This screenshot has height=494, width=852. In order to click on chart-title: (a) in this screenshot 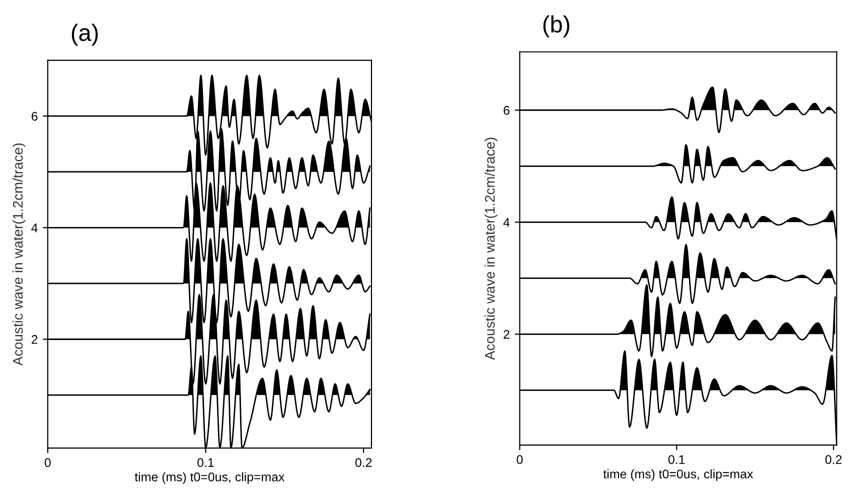, I will do `click(85, 35)`.